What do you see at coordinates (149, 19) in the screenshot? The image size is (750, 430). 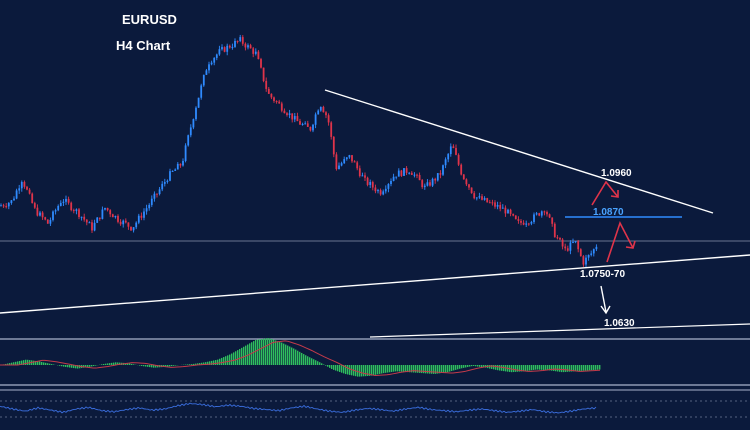 I see `chart-title: EURUSD` at bounding box center [149, 19].